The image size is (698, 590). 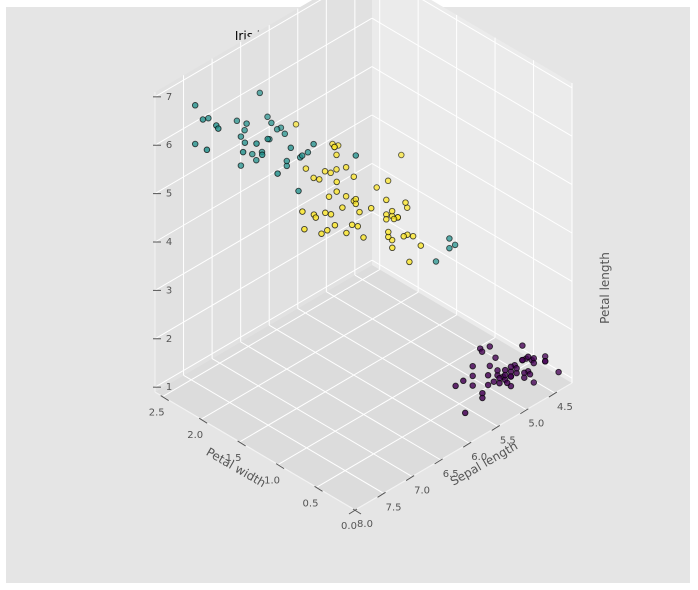 I want to click on y-tick-label: 6.0, so click(x=479, y=457).